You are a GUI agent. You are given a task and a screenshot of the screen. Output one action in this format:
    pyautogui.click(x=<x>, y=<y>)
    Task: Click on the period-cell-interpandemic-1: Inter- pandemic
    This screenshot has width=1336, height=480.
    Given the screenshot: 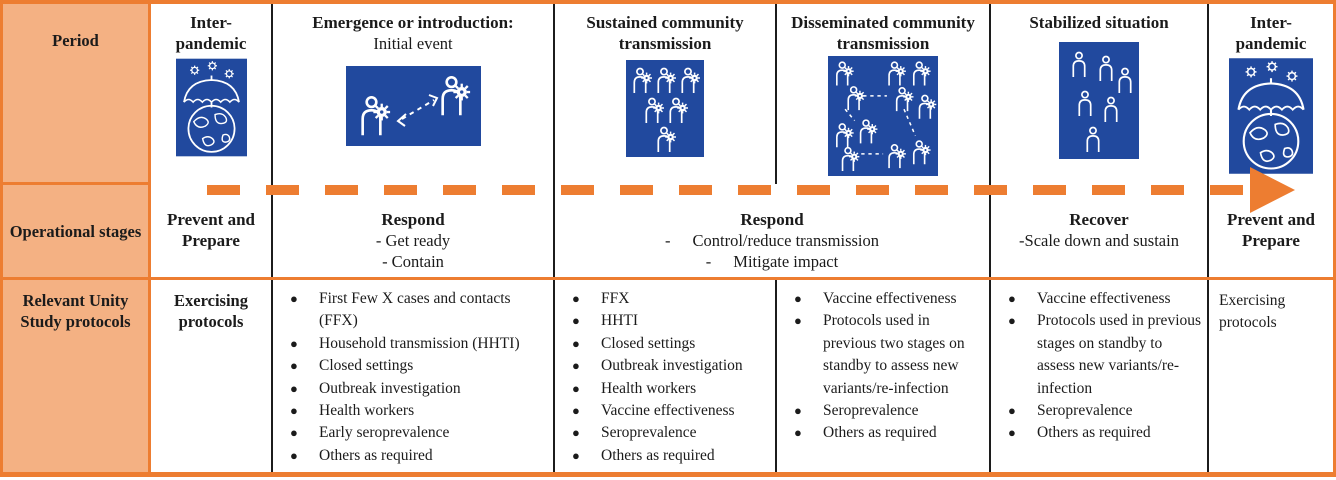 What is the action you would take?
    pyautogui.click(x=211, y=93)
    